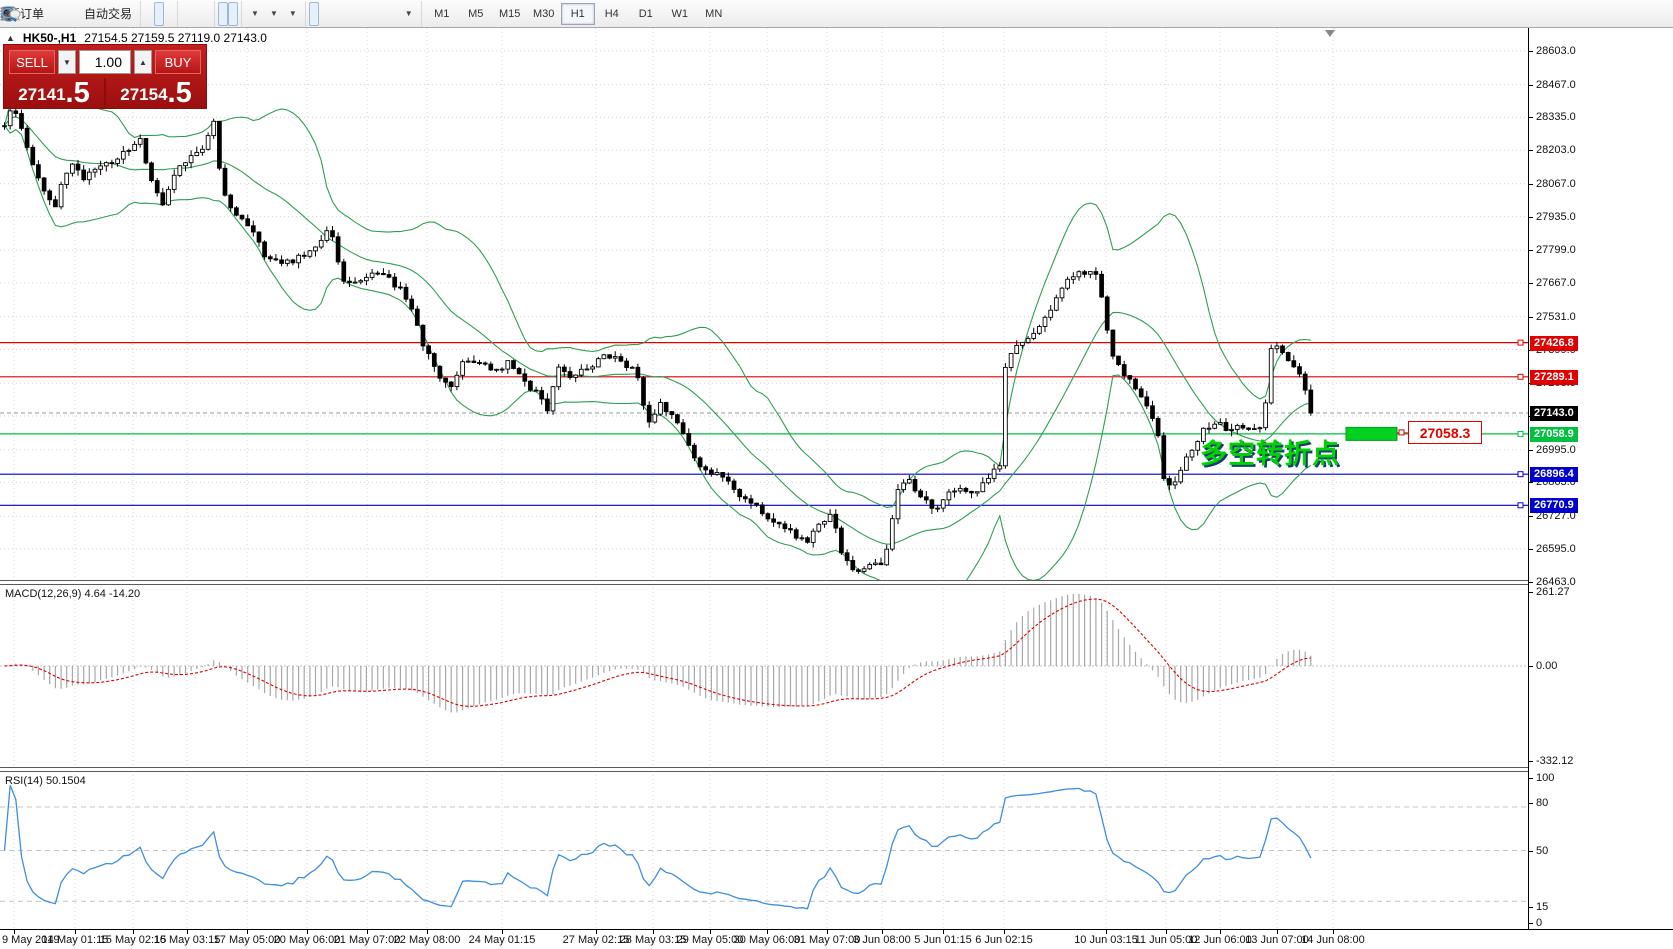  I want to click on autotrade-button: 自动交易, so click(69, 14).